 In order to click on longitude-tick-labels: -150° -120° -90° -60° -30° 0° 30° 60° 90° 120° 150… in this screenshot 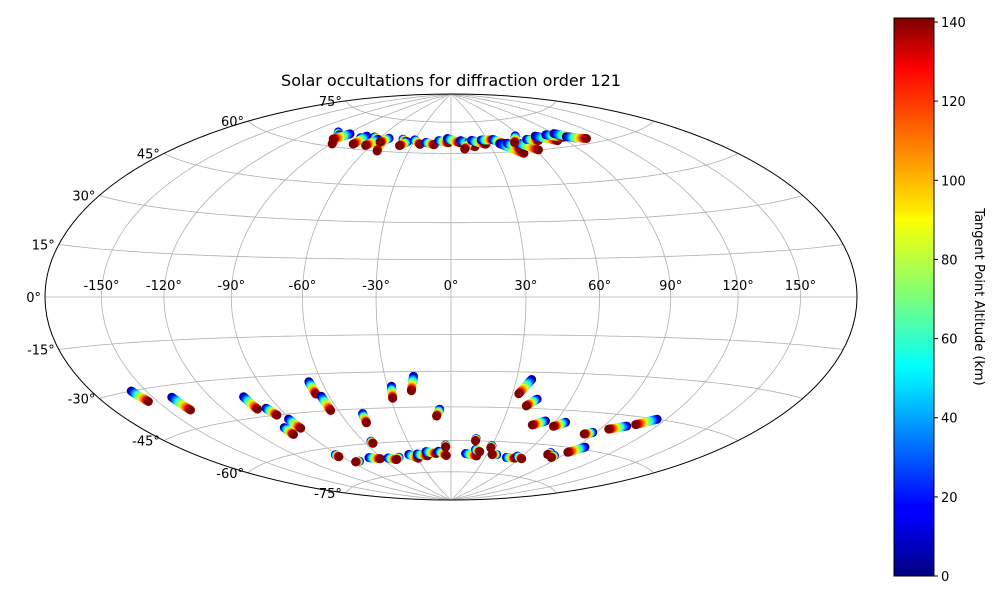, I will do `click(449, 286)`.